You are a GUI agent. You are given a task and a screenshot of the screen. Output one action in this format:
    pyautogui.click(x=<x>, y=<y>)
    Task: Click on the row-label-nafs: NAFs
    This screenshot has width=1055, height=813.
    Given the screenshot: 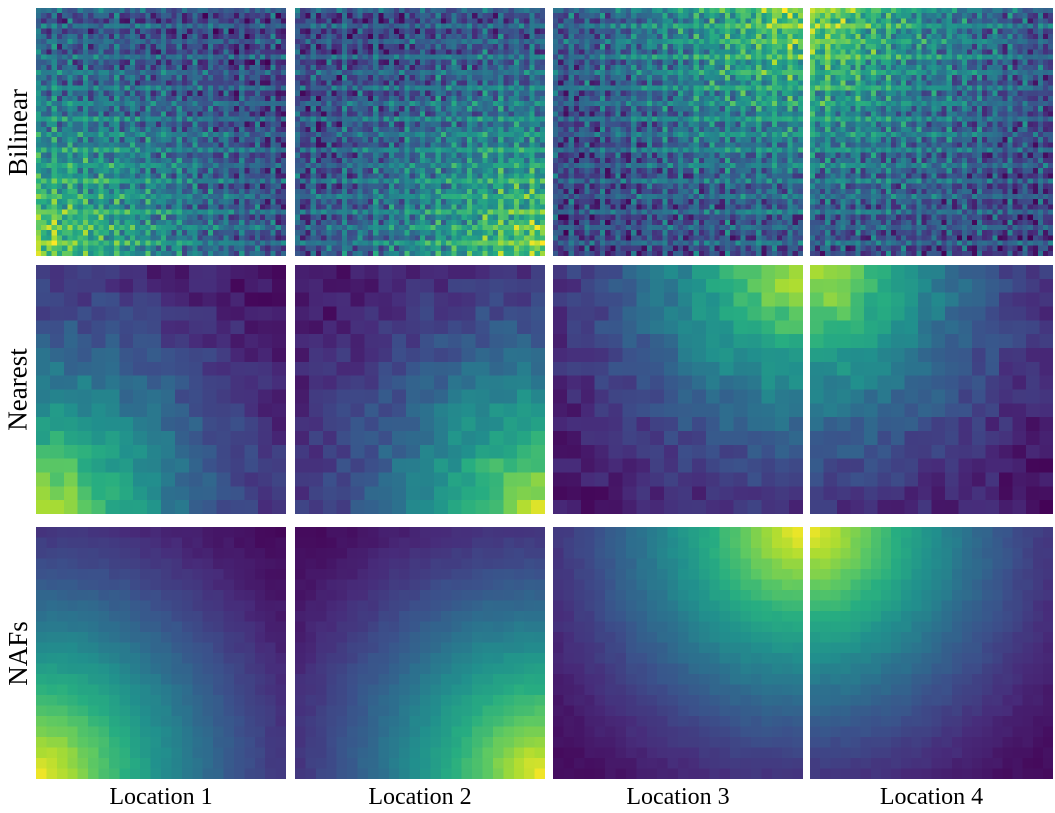 What is the action you would take?
    pyautogui.click(x=17, y=653)
    